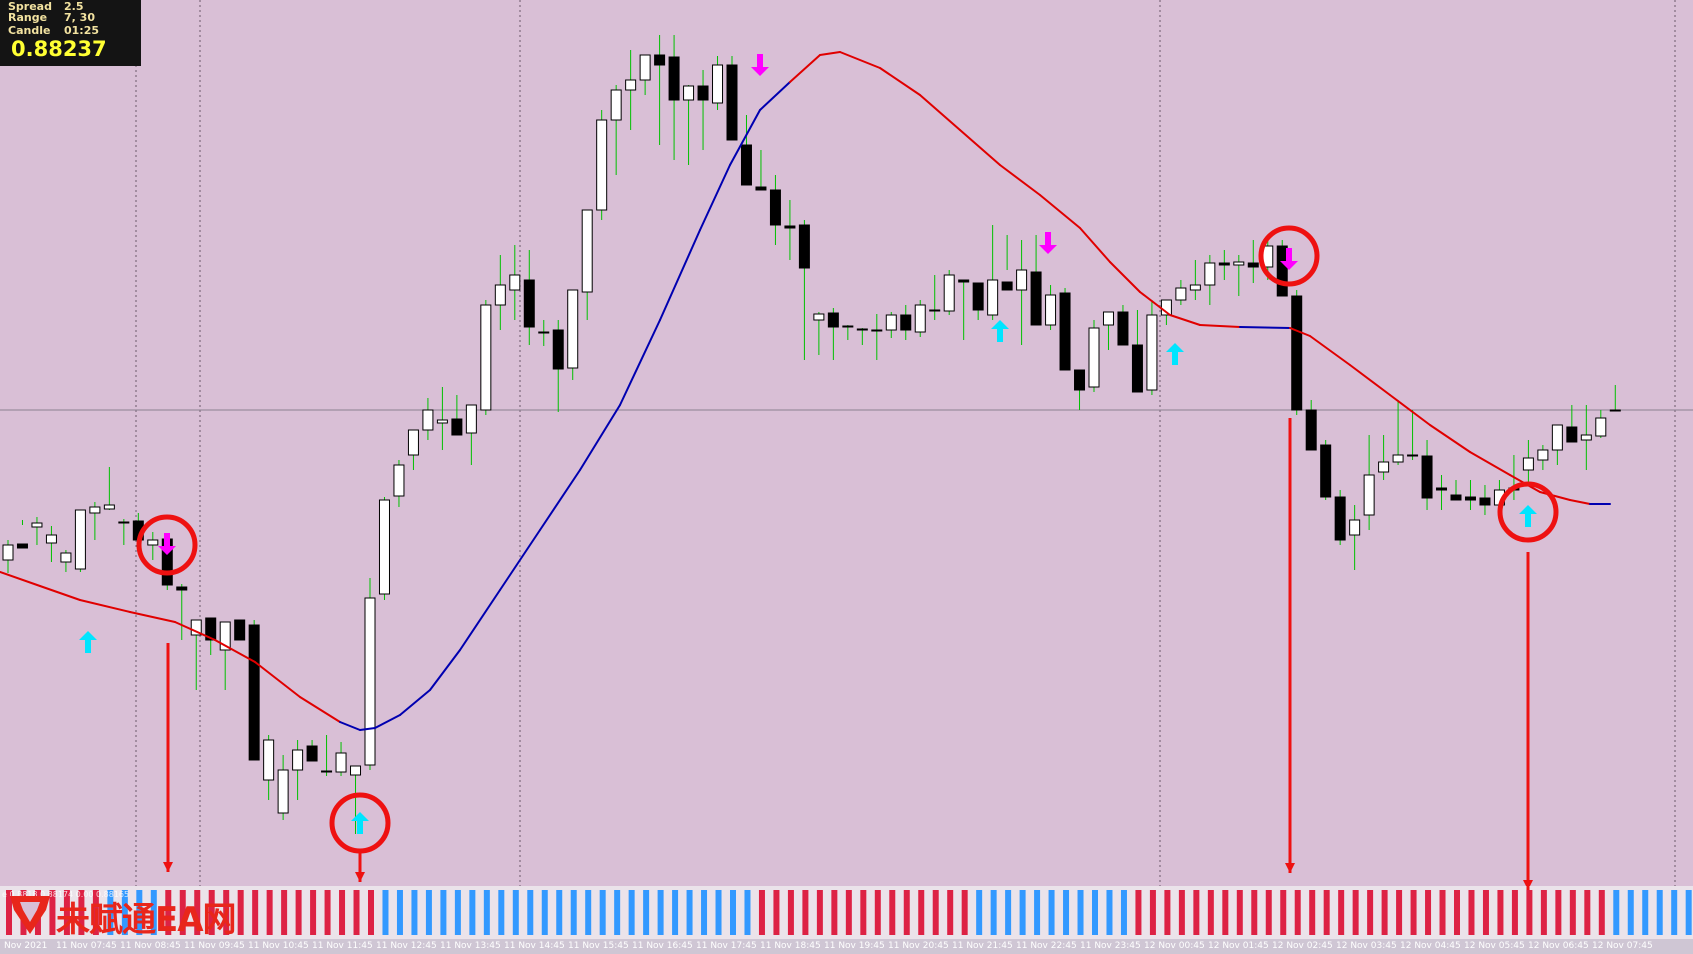  Describe the element at coordinates (1430, 946) in the screenshot. I see `time-axis-label: 12 Nov 04:45` at that location.